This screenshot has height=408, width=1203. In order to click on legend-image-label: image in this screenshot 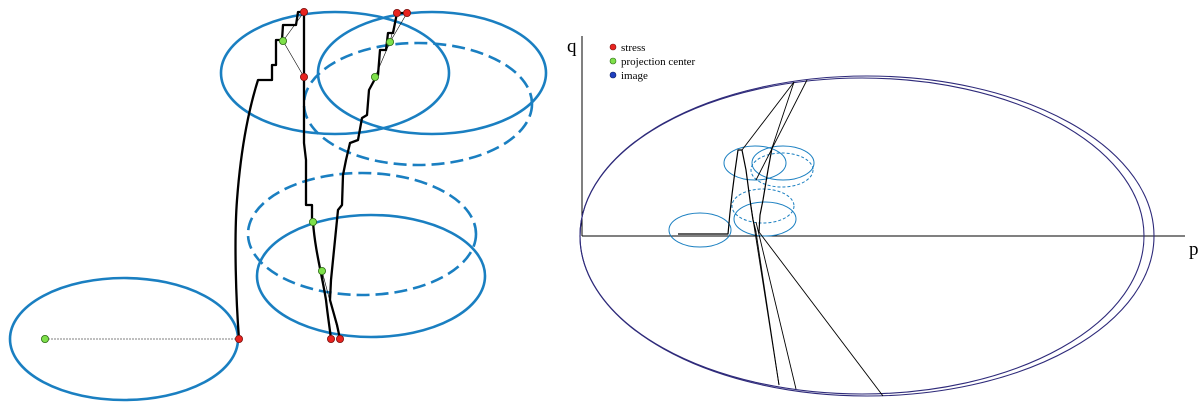, I will do `click(634, 76)`.